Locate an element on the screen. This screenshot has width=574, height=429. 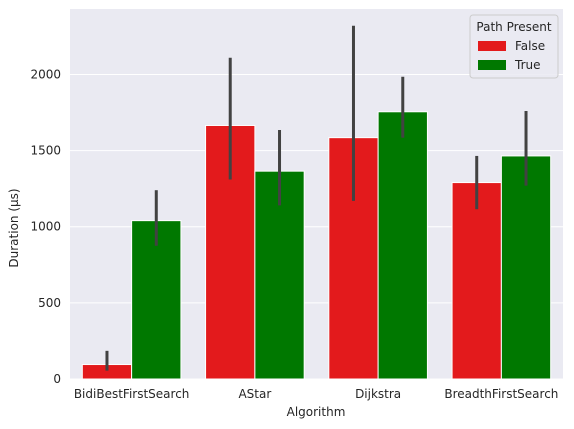
y-tick-label: 0 is located at coordinates (57, 379).